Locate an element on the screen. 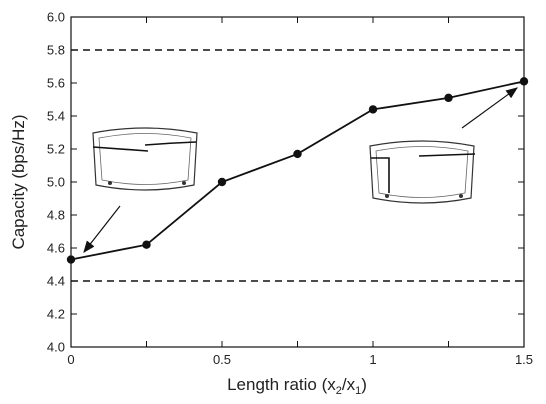 The width and height of the screenshot is (546, 404). y-tick-labels: 4.0 4.2 4.4 4.6 4.8 5.0 5.2 5.4 5.6 5.8 6.0 is located at coordinates (56, 182).